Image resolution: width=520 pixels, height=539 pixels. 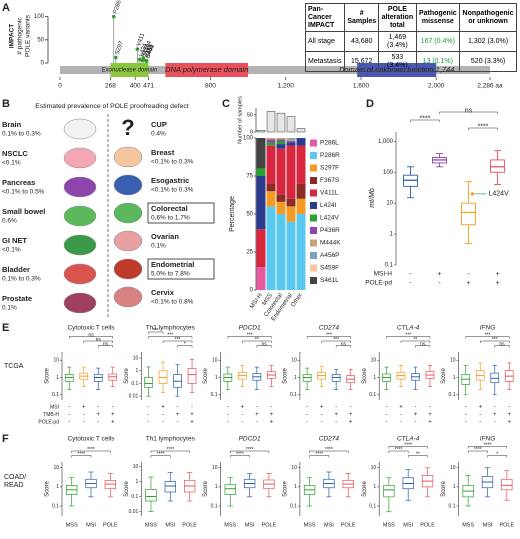 I want to click on panel-label: C, so click(x=226, y=104).